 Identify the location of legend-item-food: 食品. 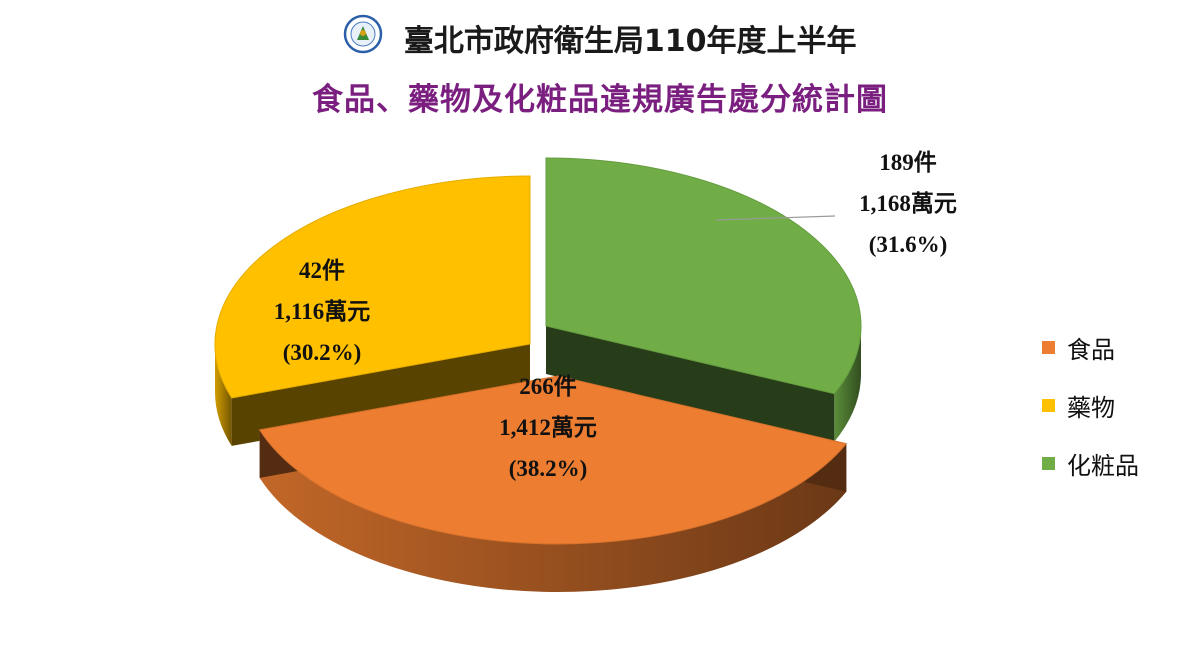
(1090, 347).